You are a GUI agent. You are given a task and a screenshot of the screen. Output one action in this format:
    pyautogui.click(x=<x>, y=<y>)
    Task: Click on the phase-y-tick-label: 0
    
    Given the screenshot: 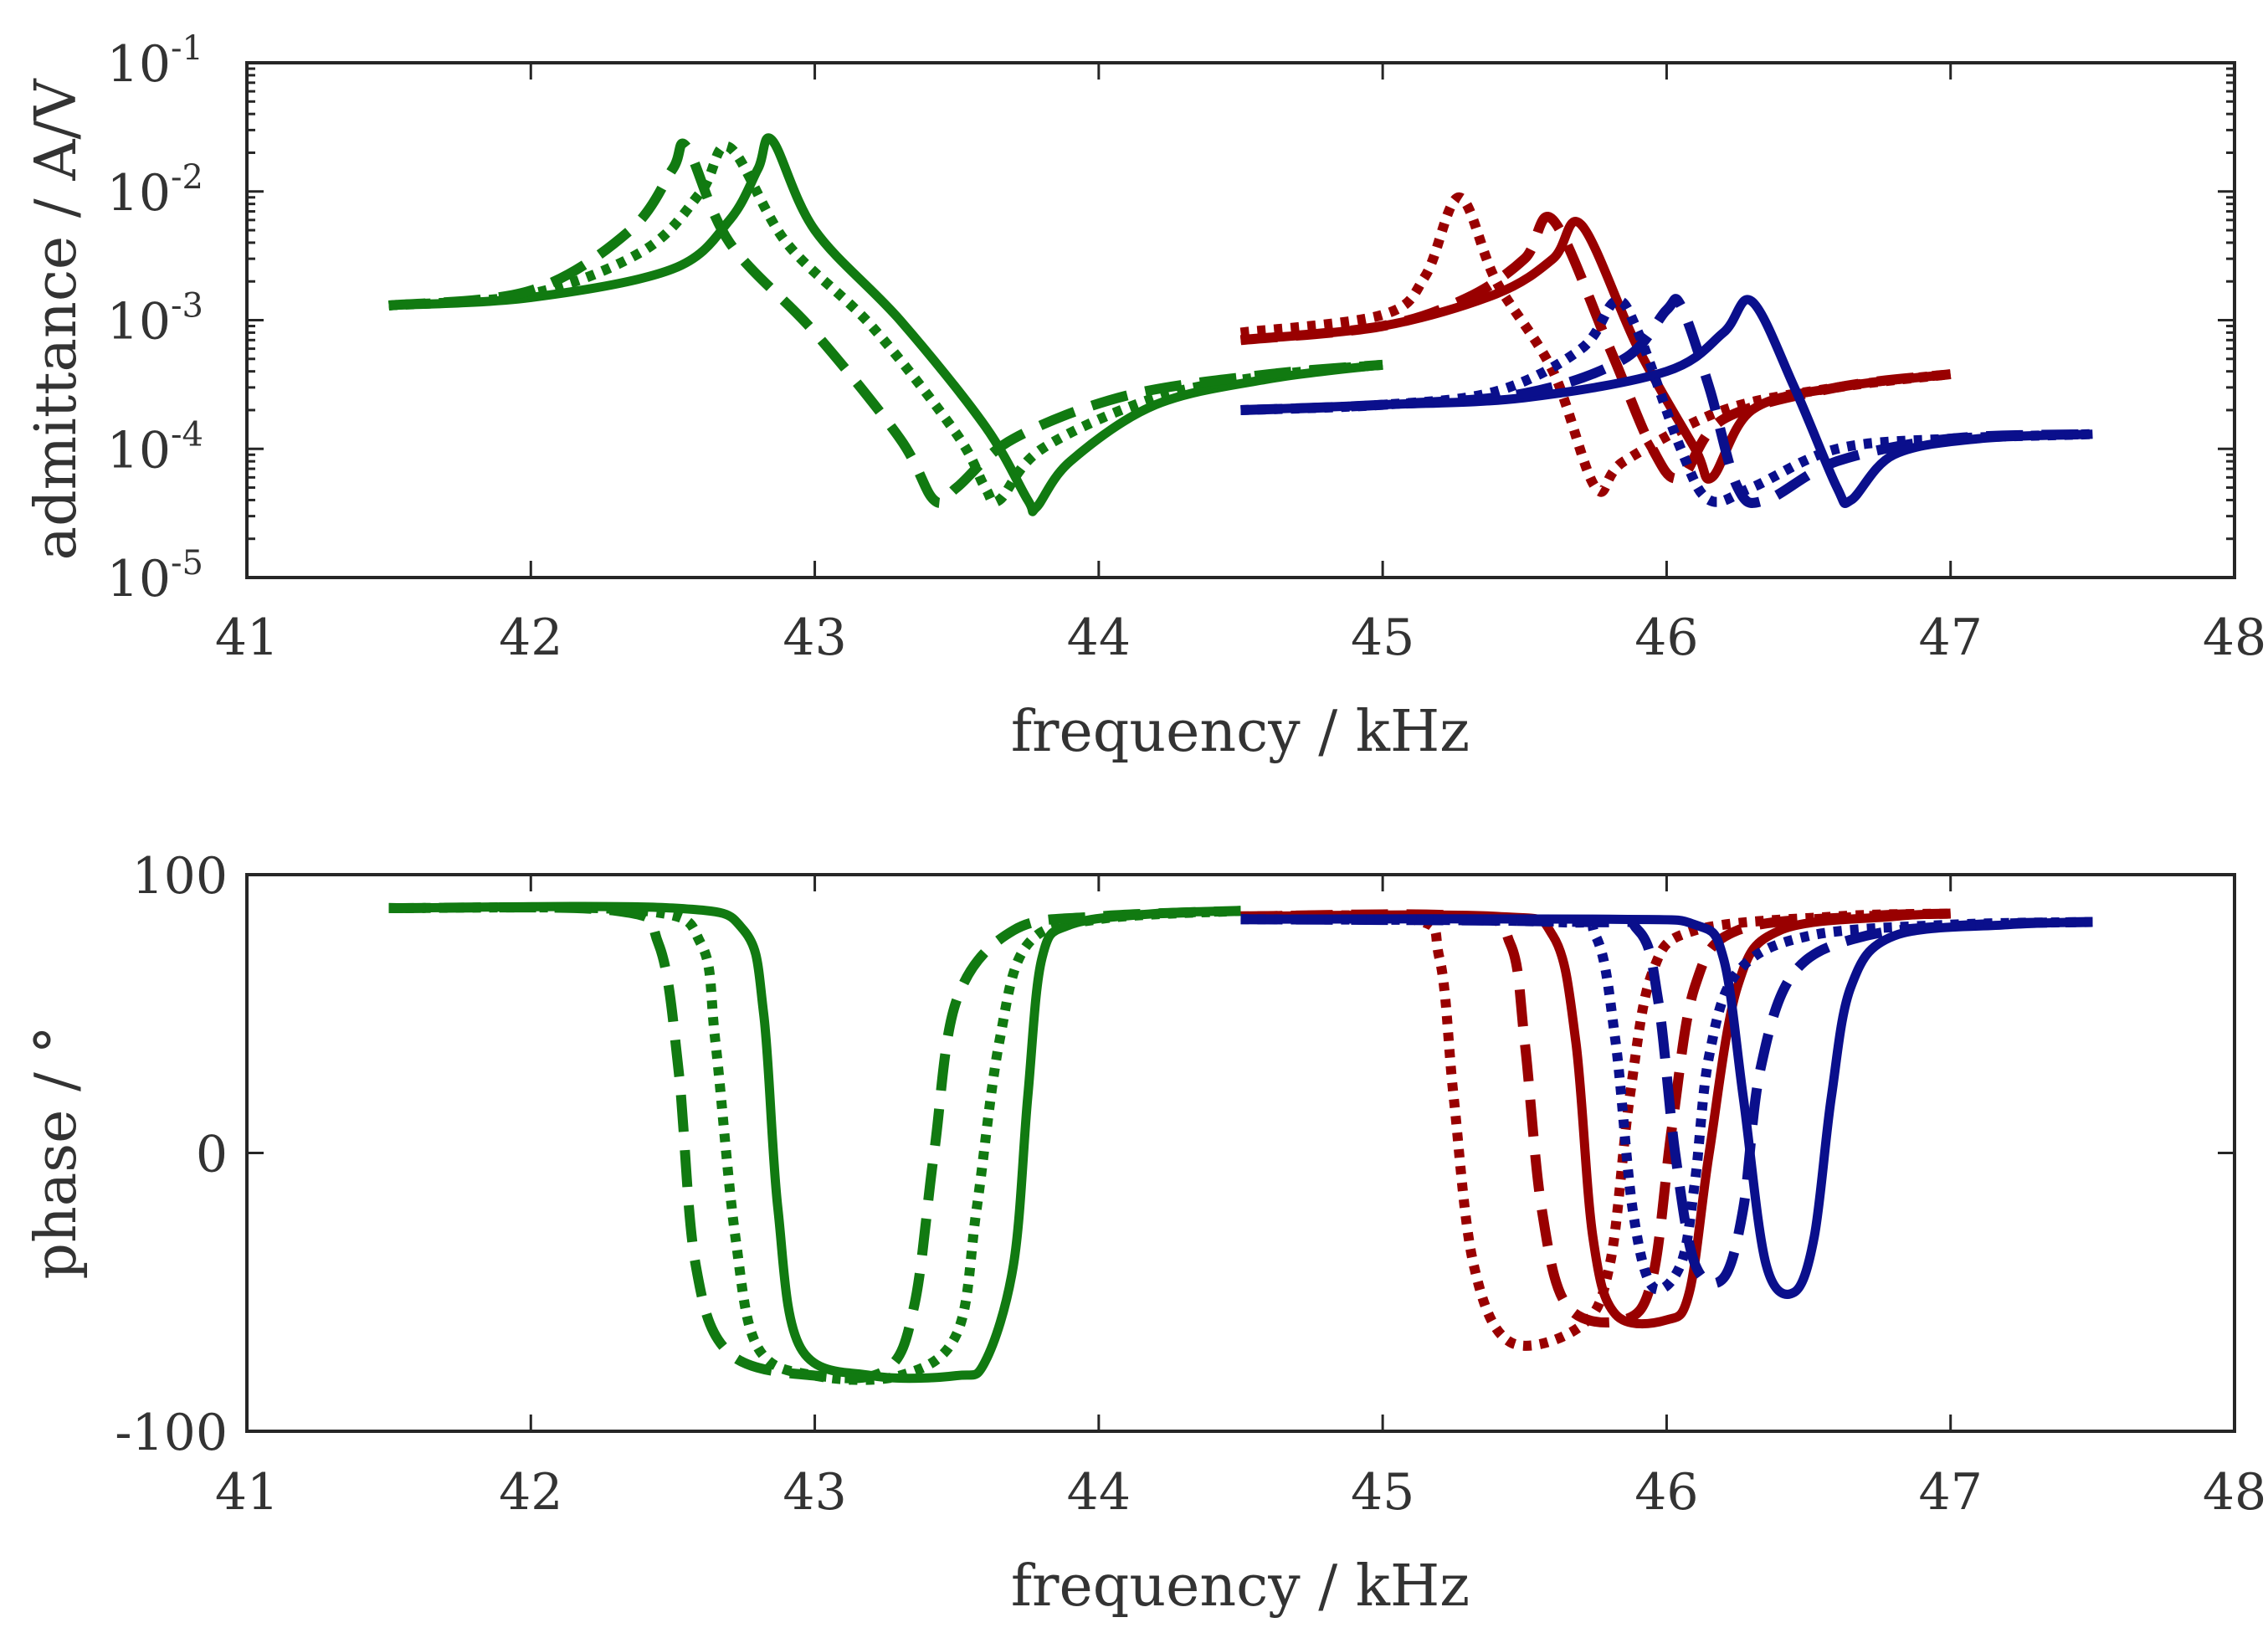 What is the action you would take?
    pyautogui.click(x=212, y=1155)
    